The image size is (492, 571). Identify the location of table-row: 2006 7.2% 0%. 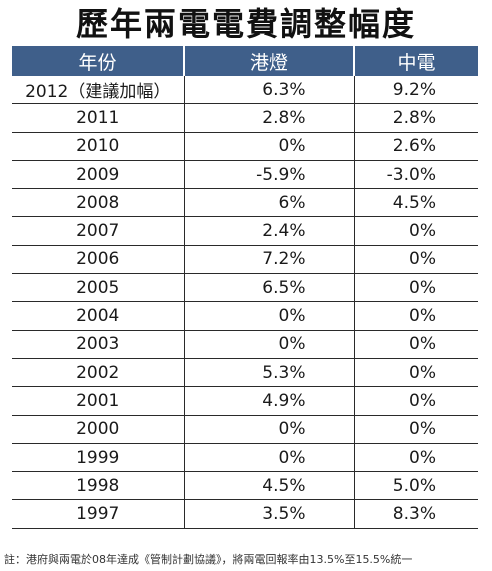
(245, 260).